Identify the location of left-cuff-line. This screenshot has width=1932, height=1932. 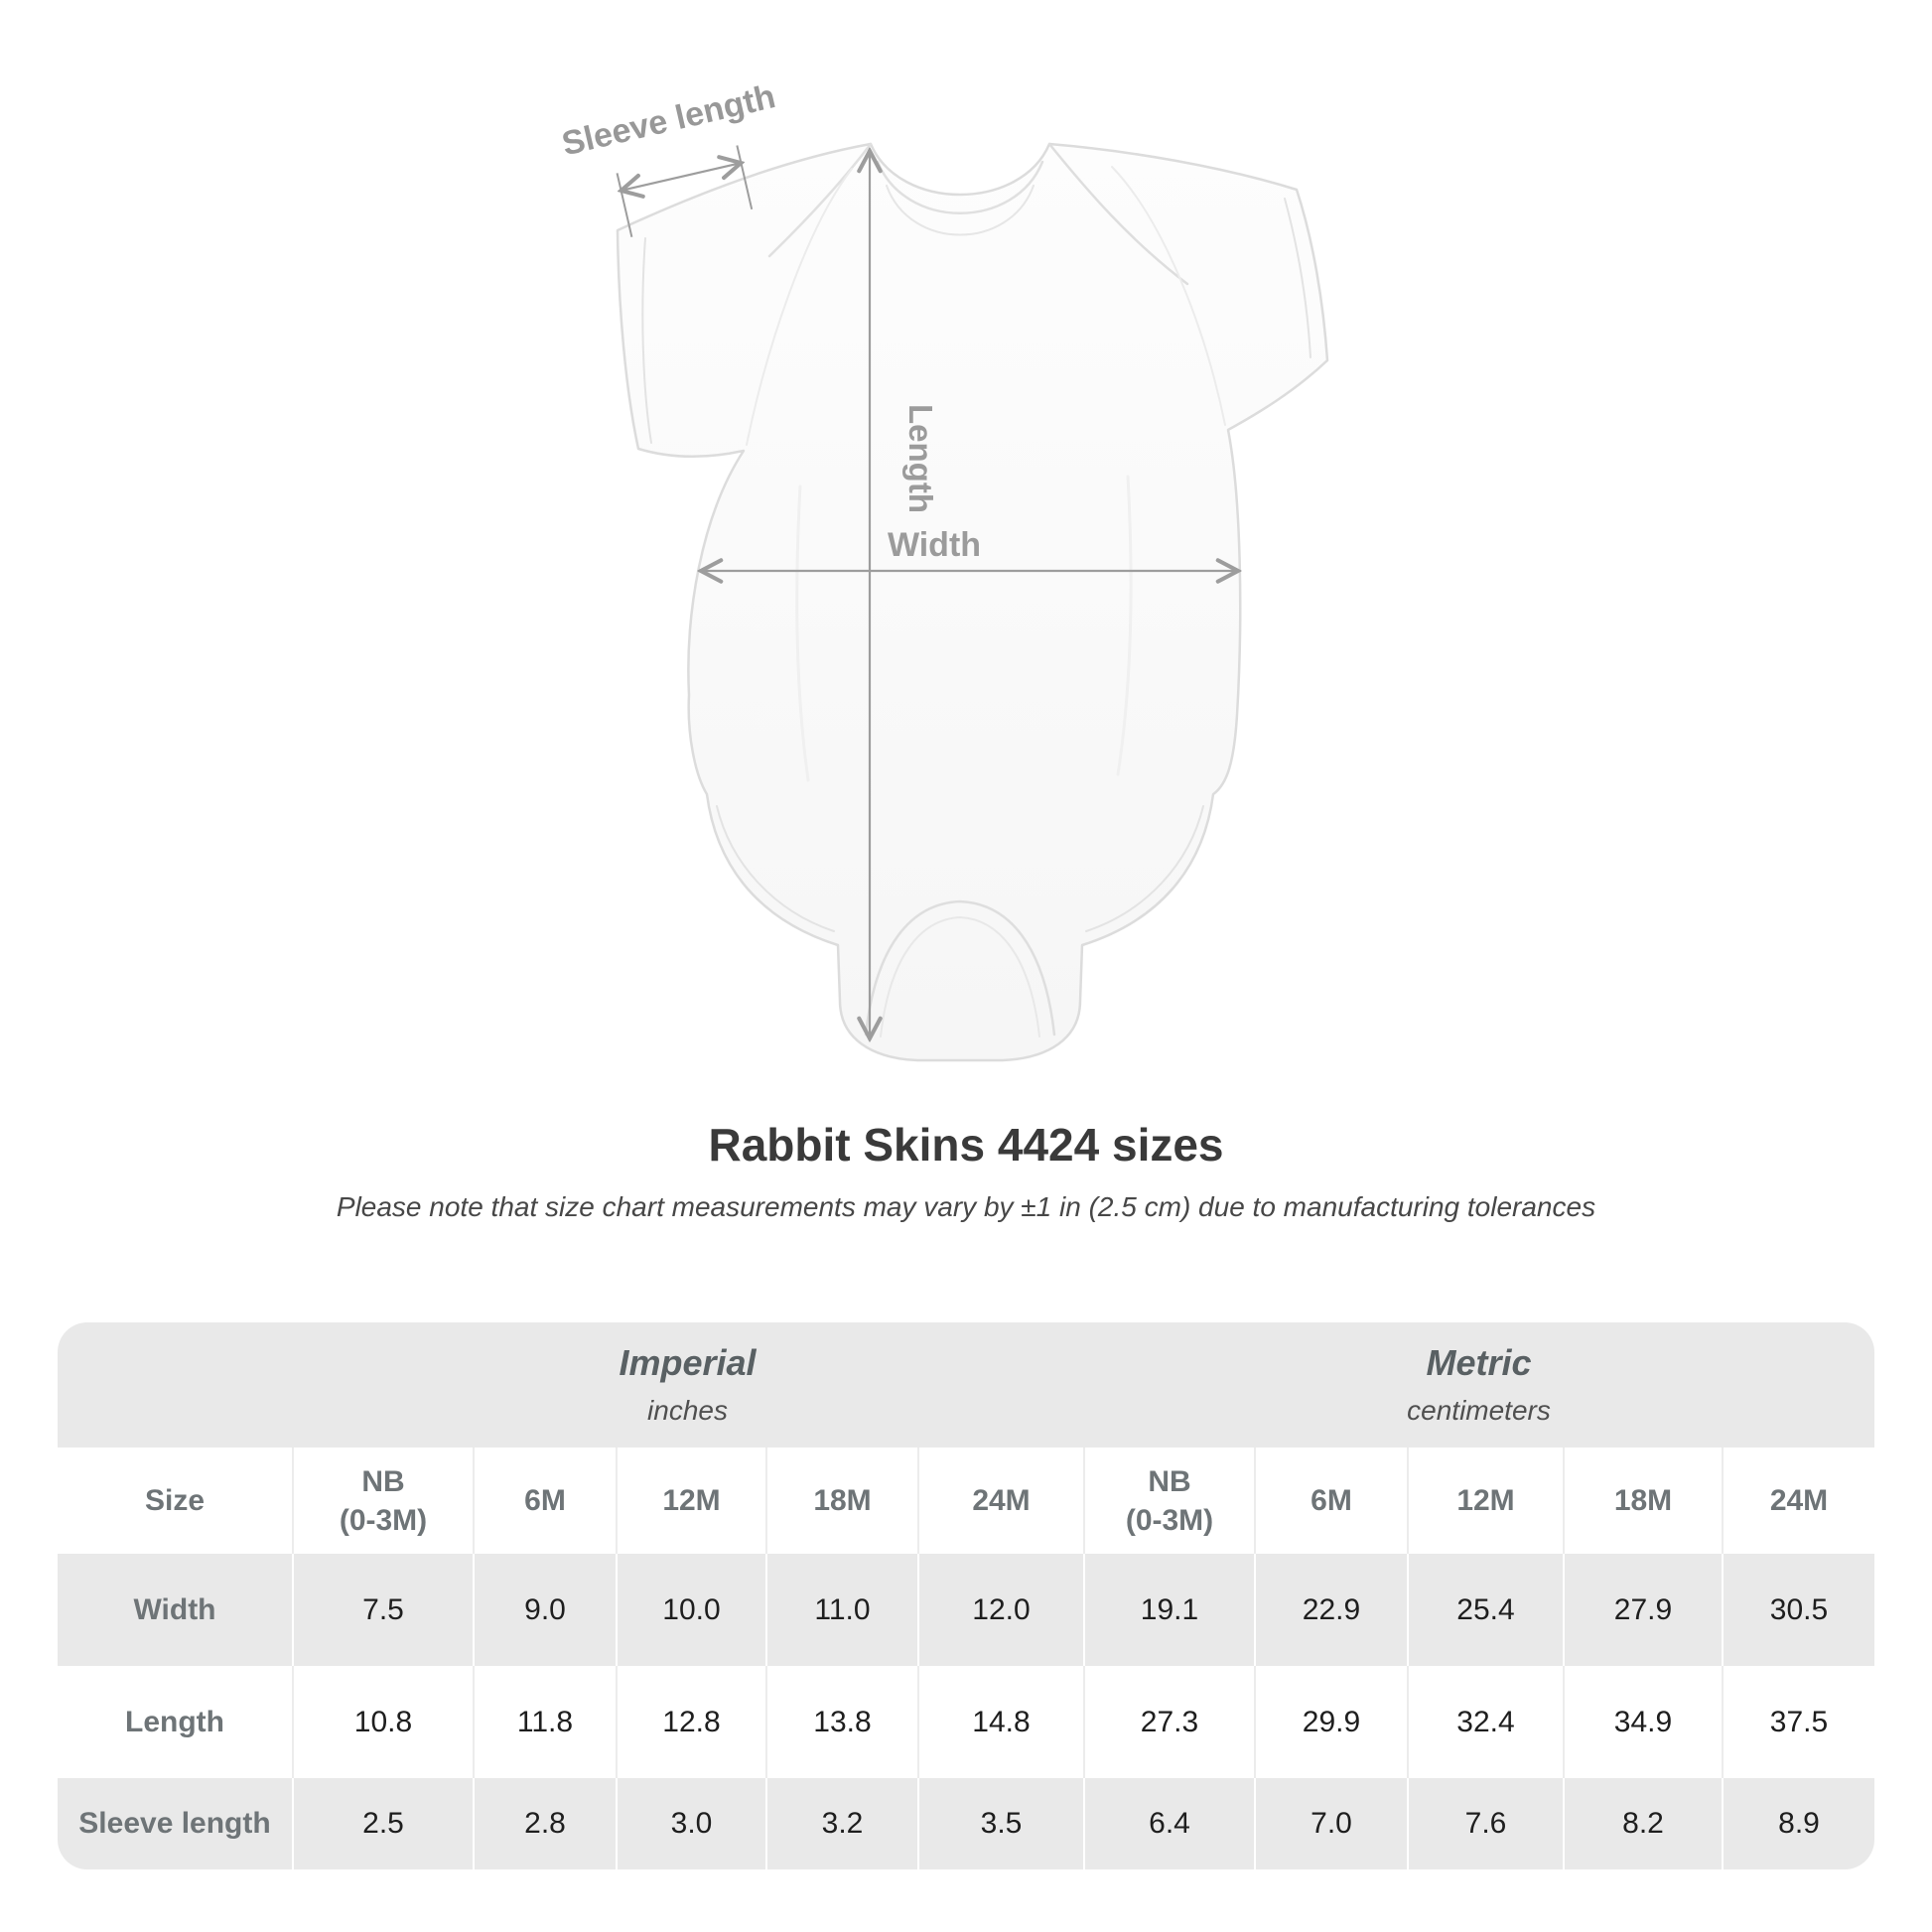
(646, 340).